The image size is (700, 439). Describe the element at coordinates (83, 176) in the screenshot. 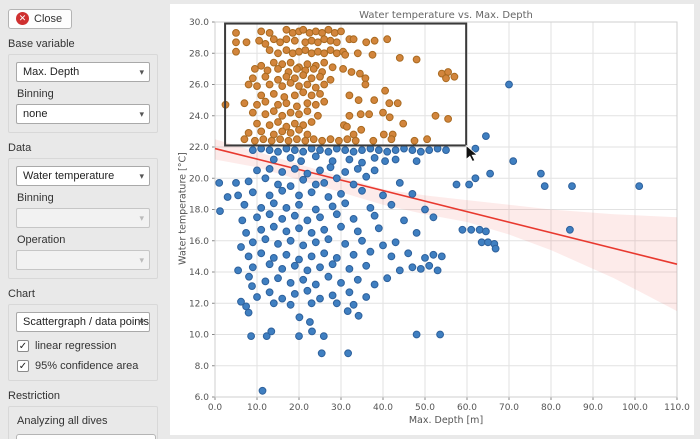

I see `data-variable-dropdown: Water temperature ▾` at that location.